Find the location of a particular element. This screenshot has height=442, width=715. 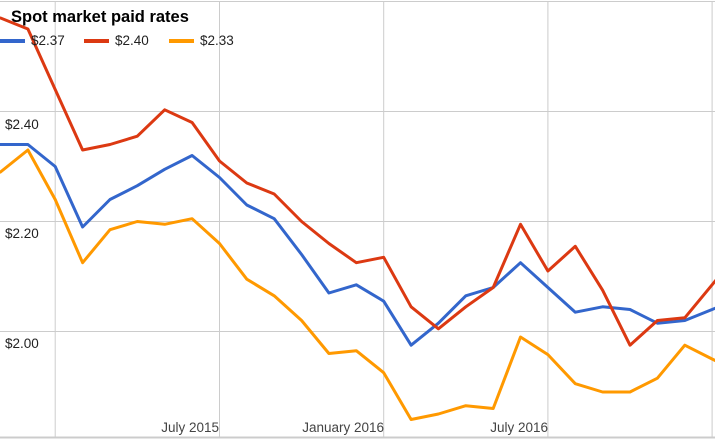

legend-item-1: $2.40 is located at coordinates (116, 41).